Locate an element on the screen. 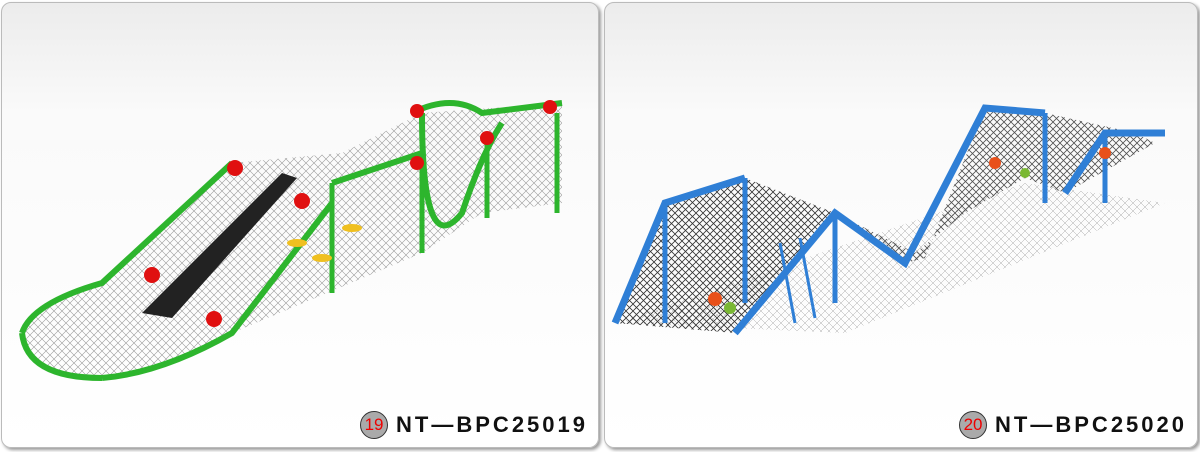 This screenshot has height=452, width=1200. product-label: 19 NT—BPC25019 is located at coordinates (474, 425).